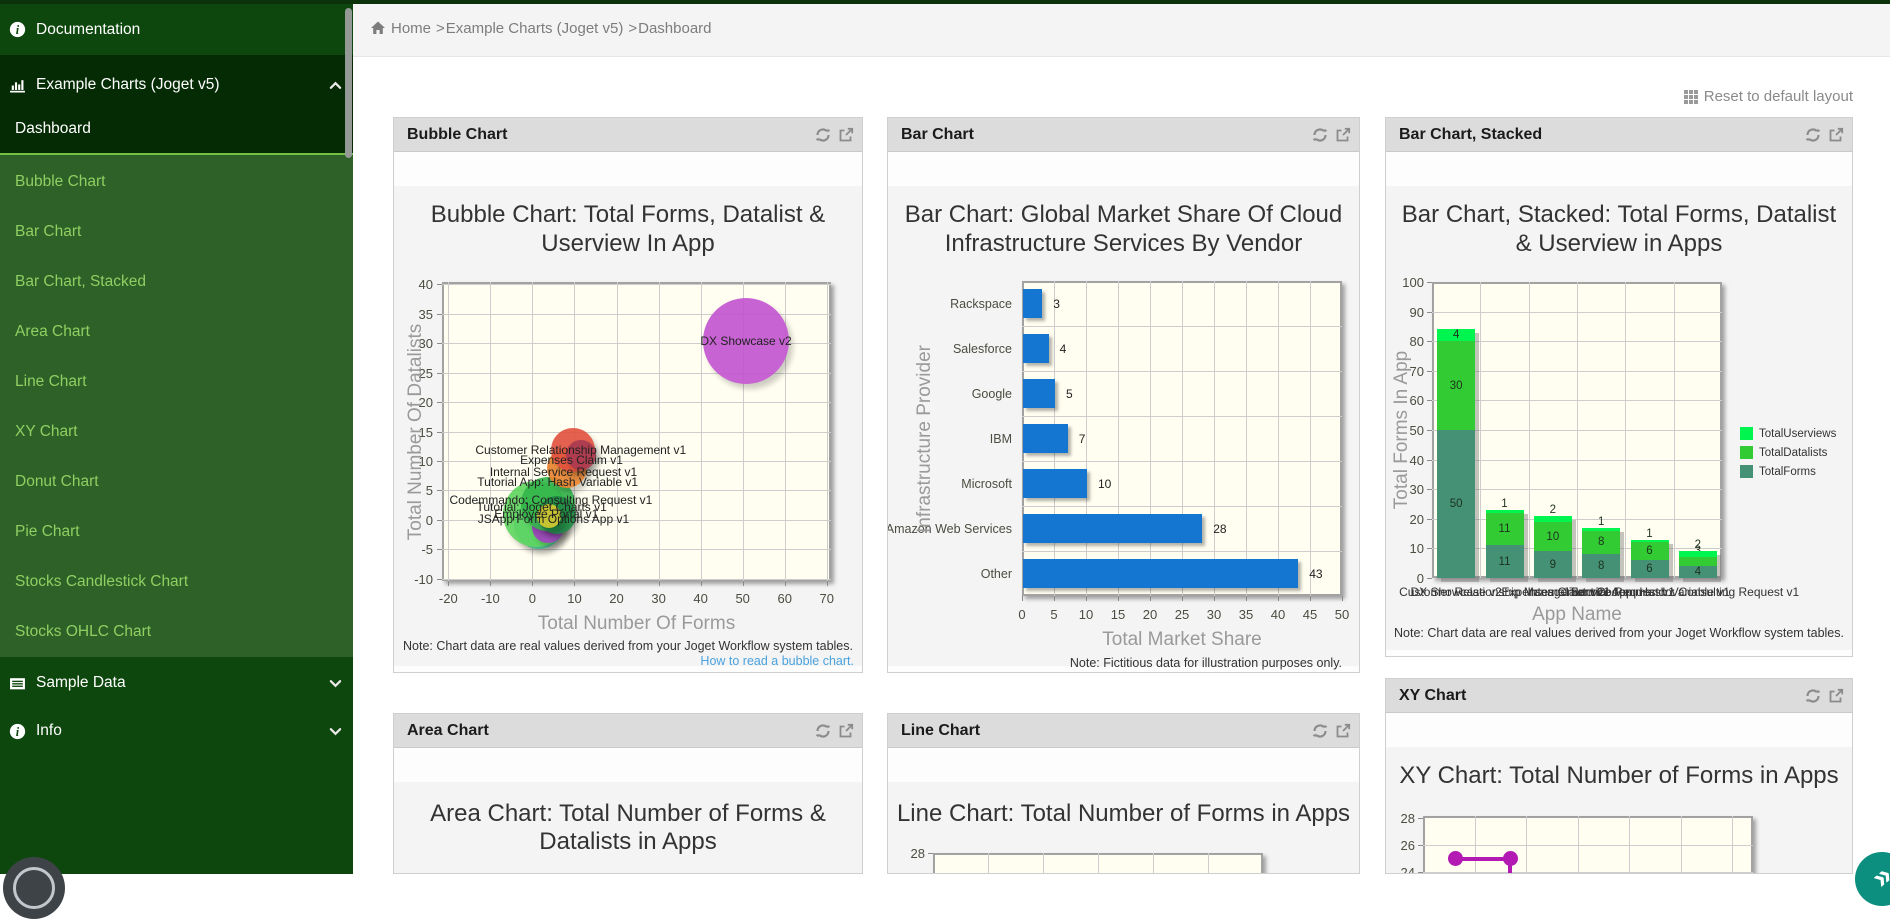 This screenshot has height=919, width=1890. What do you see at coordinates (490, 598) in the screenshot?
I see `x-tick-label: -10` at bounding box center [490, 598].